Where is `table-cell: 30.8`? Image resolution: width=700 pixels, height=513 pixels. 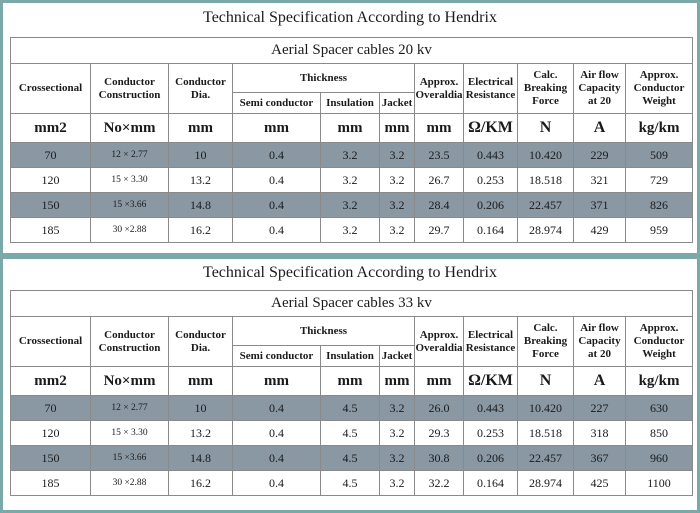
table-cell: 30.8 is located at coordinates (439, 458).